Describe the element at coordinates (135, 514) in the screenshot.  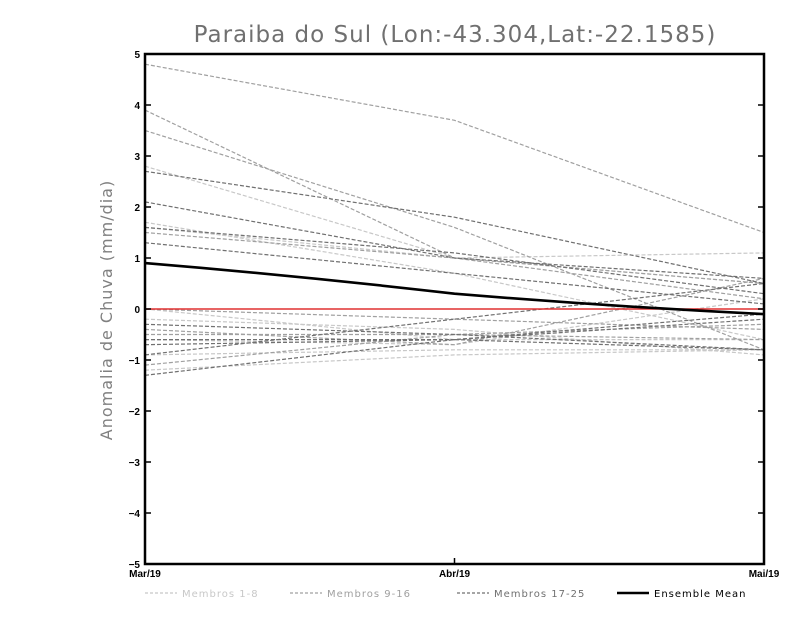
I see `y-tick-label: −4` at that location.